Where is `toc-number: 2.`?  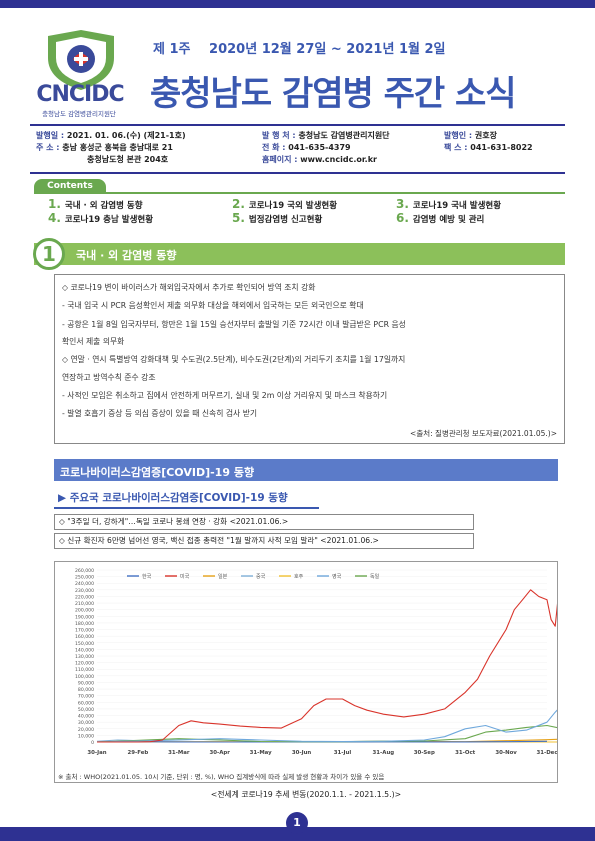
toc-number: 2. is located at coordinates (238, 204).